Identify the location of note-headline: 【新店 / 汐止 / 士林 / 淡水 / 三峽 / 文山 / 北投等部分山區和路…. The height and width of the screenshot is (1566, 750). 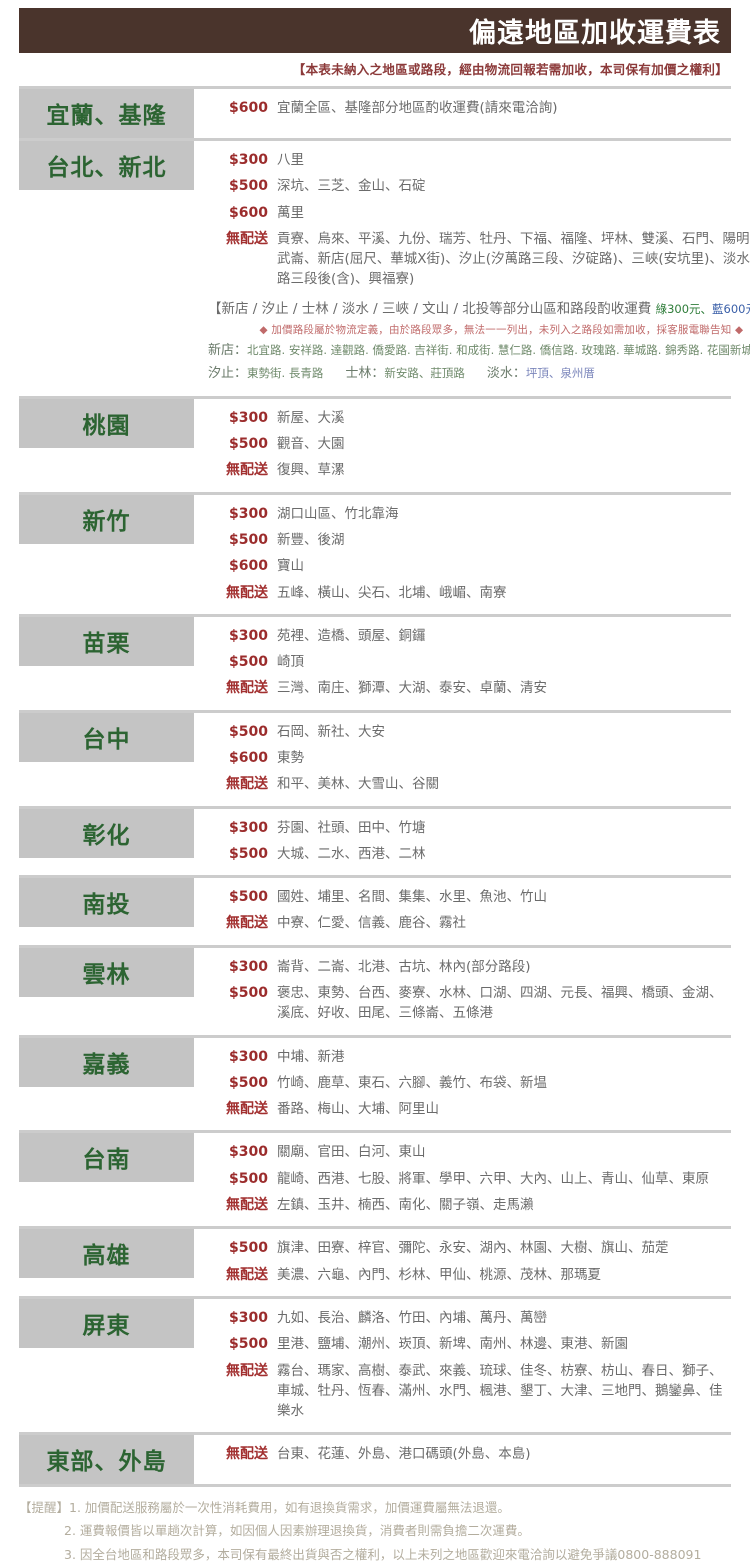
(479, 310).